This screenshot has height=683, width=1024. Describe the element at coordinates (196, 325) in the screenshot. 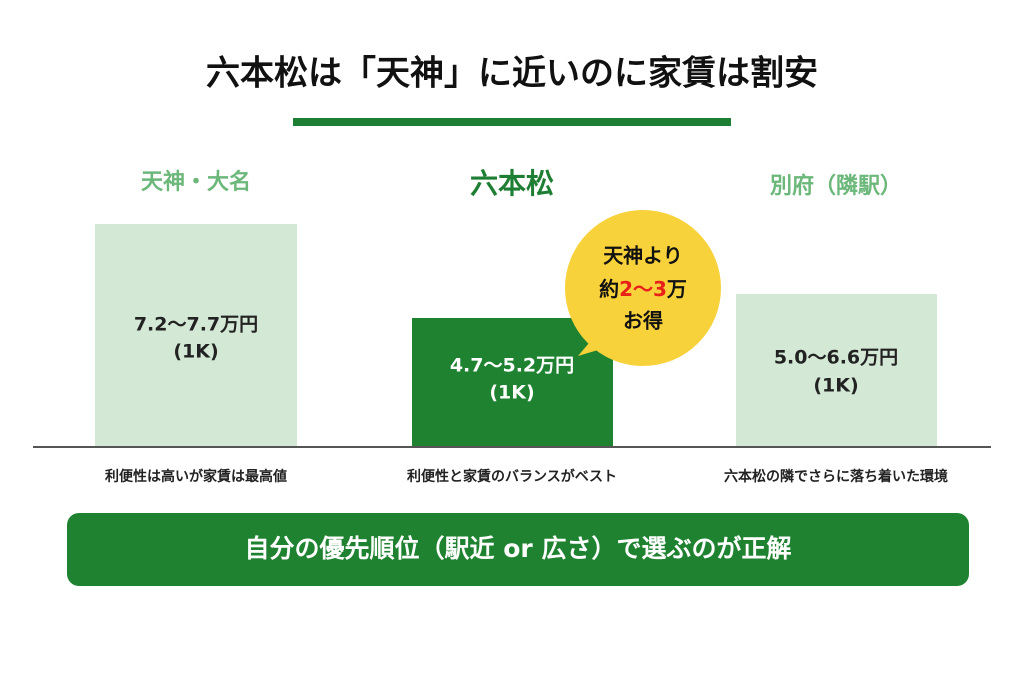

I see `price: 7.2〜7.7万円` at that location.